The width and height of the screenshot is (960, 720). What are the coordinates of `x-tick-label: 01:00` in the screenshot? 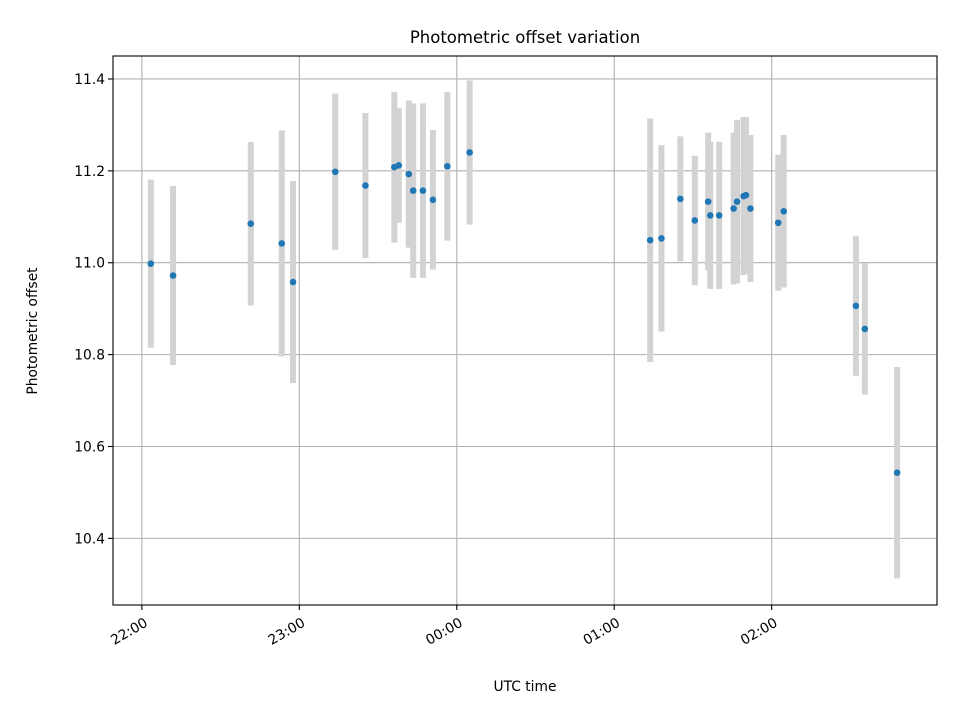 It's located at (602, 632).